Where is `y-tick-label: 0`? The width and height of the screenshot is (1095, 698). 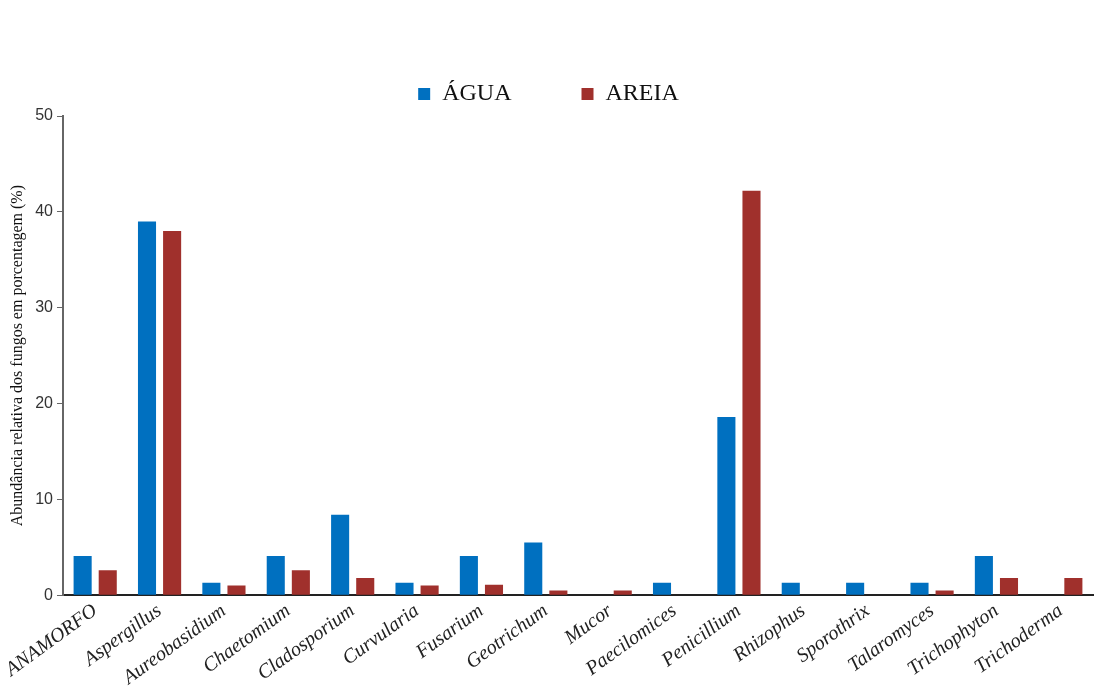
y-tick-label: 0 is located at coordinates (49, 594).